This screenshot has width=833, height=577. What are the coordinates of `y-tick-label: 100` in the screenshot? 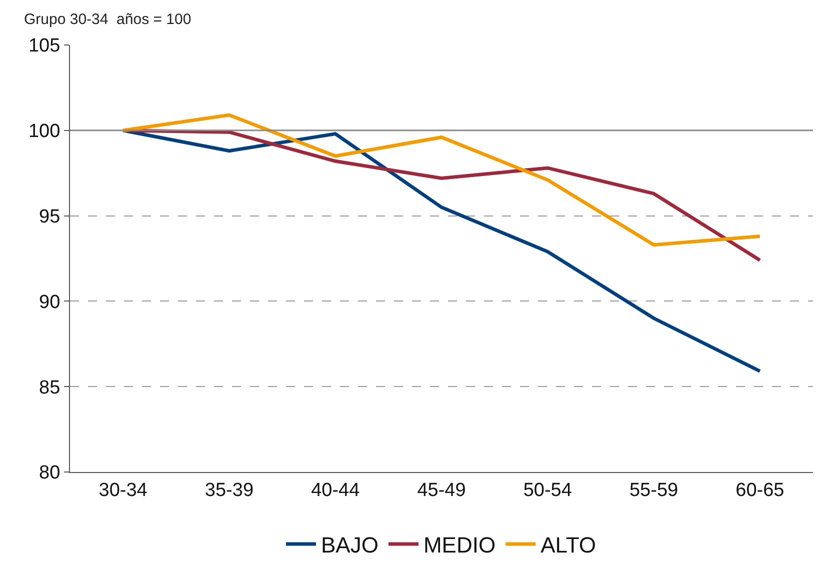 It's located at (44, 131).